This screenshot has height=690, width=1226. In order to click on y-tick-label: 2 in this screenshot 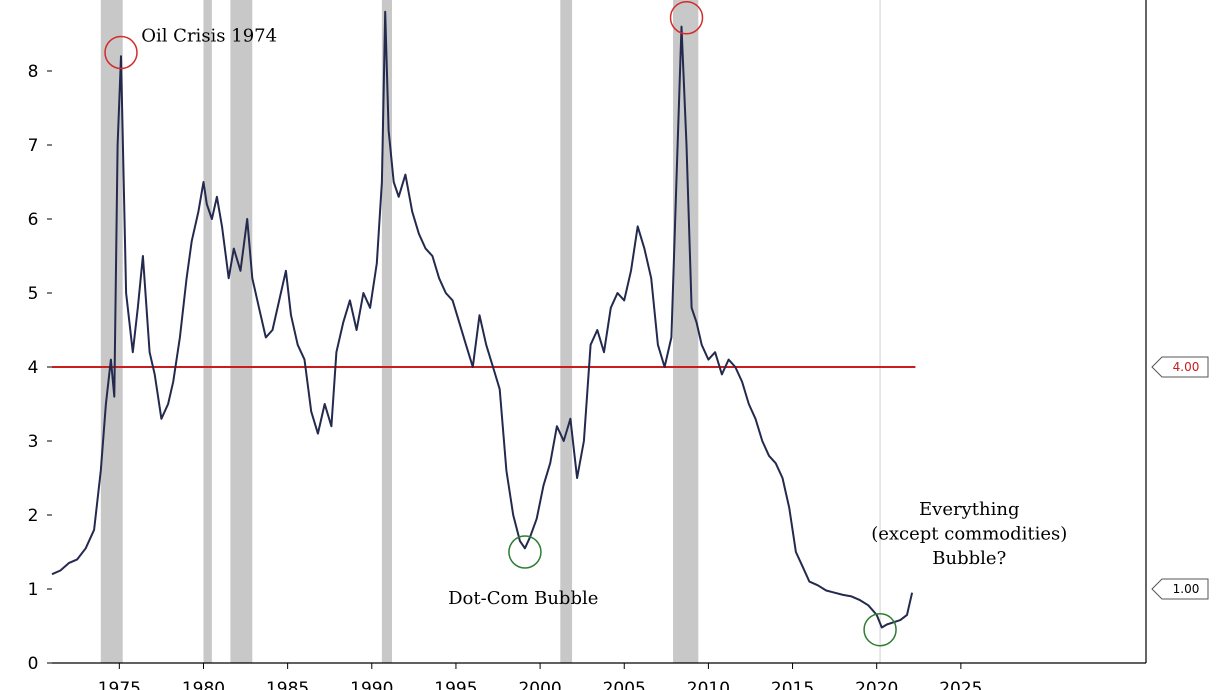, I will do `click(33, 516)`.